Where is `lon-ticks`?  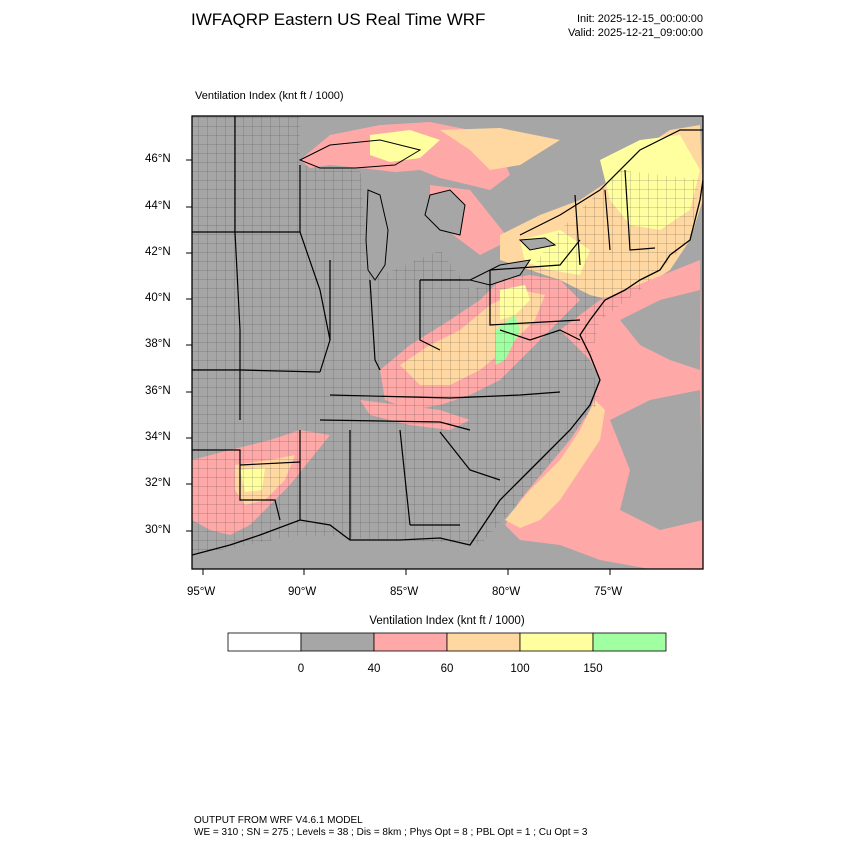
lon-ticks is located at coordinates (406, 572).